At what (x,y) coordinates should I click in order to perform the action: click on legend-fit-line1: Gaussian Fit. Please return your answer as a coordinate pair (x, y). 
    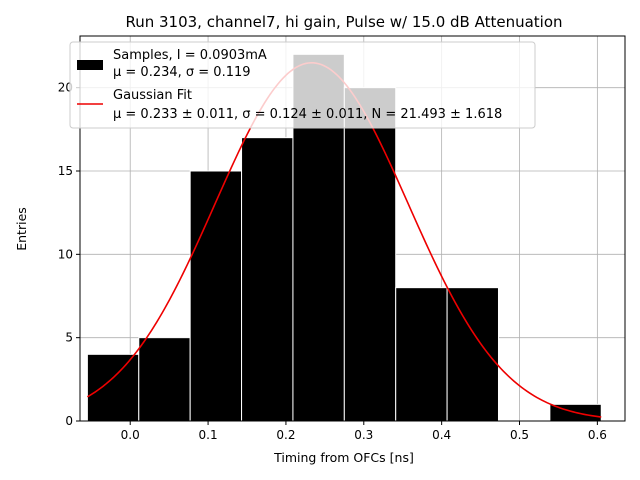
    Looking at the image, I should click on (152, 95).